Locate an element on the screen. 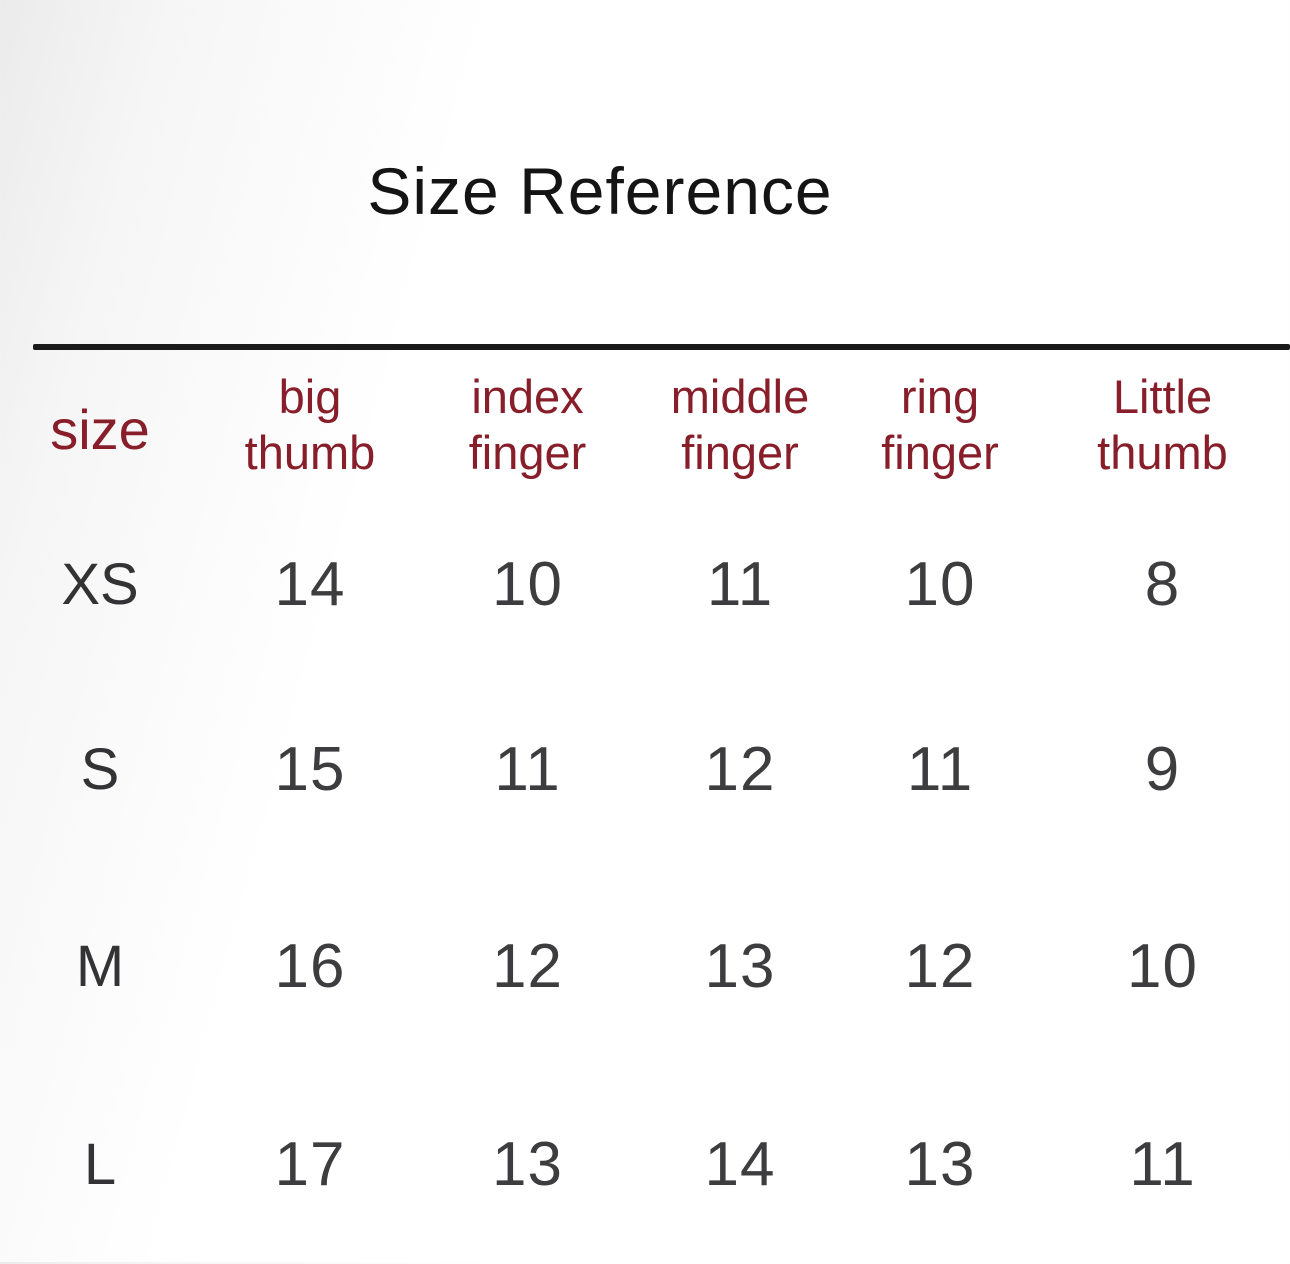  cell-xs-middle-finger: 11 is located at coordinates (740, 584).